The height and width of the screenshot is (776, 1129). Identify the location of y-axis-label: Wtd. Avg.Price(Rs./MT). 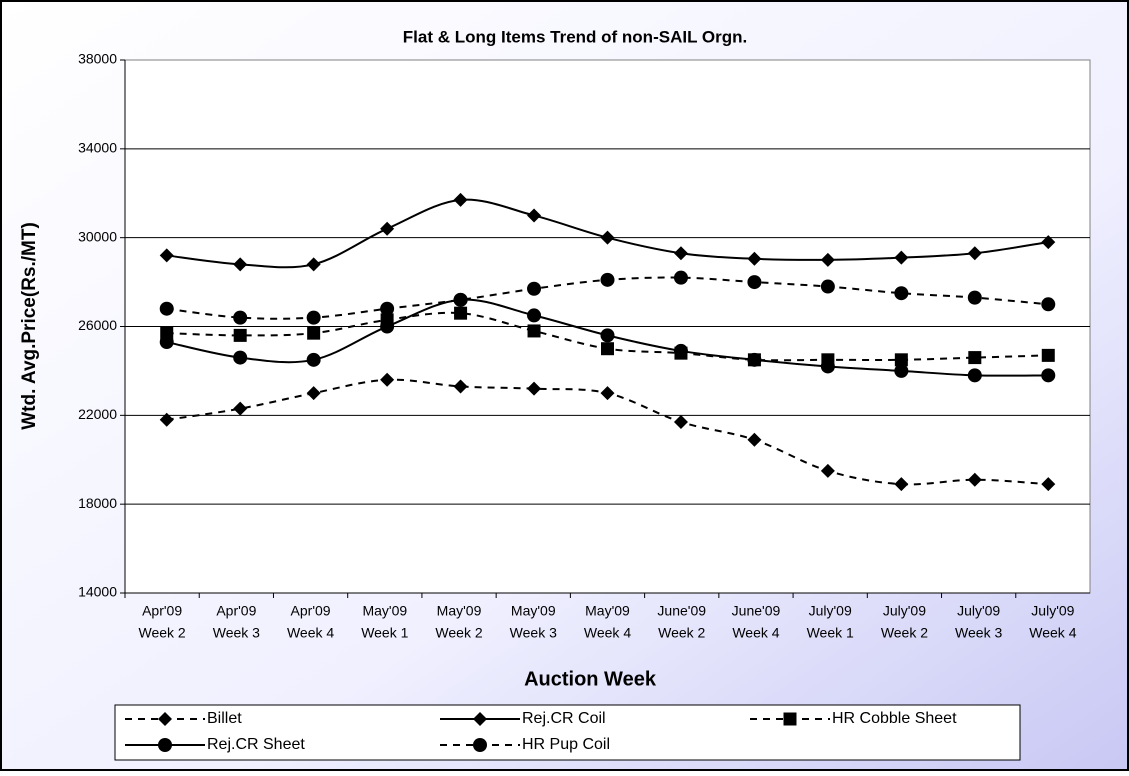
(29, 326).